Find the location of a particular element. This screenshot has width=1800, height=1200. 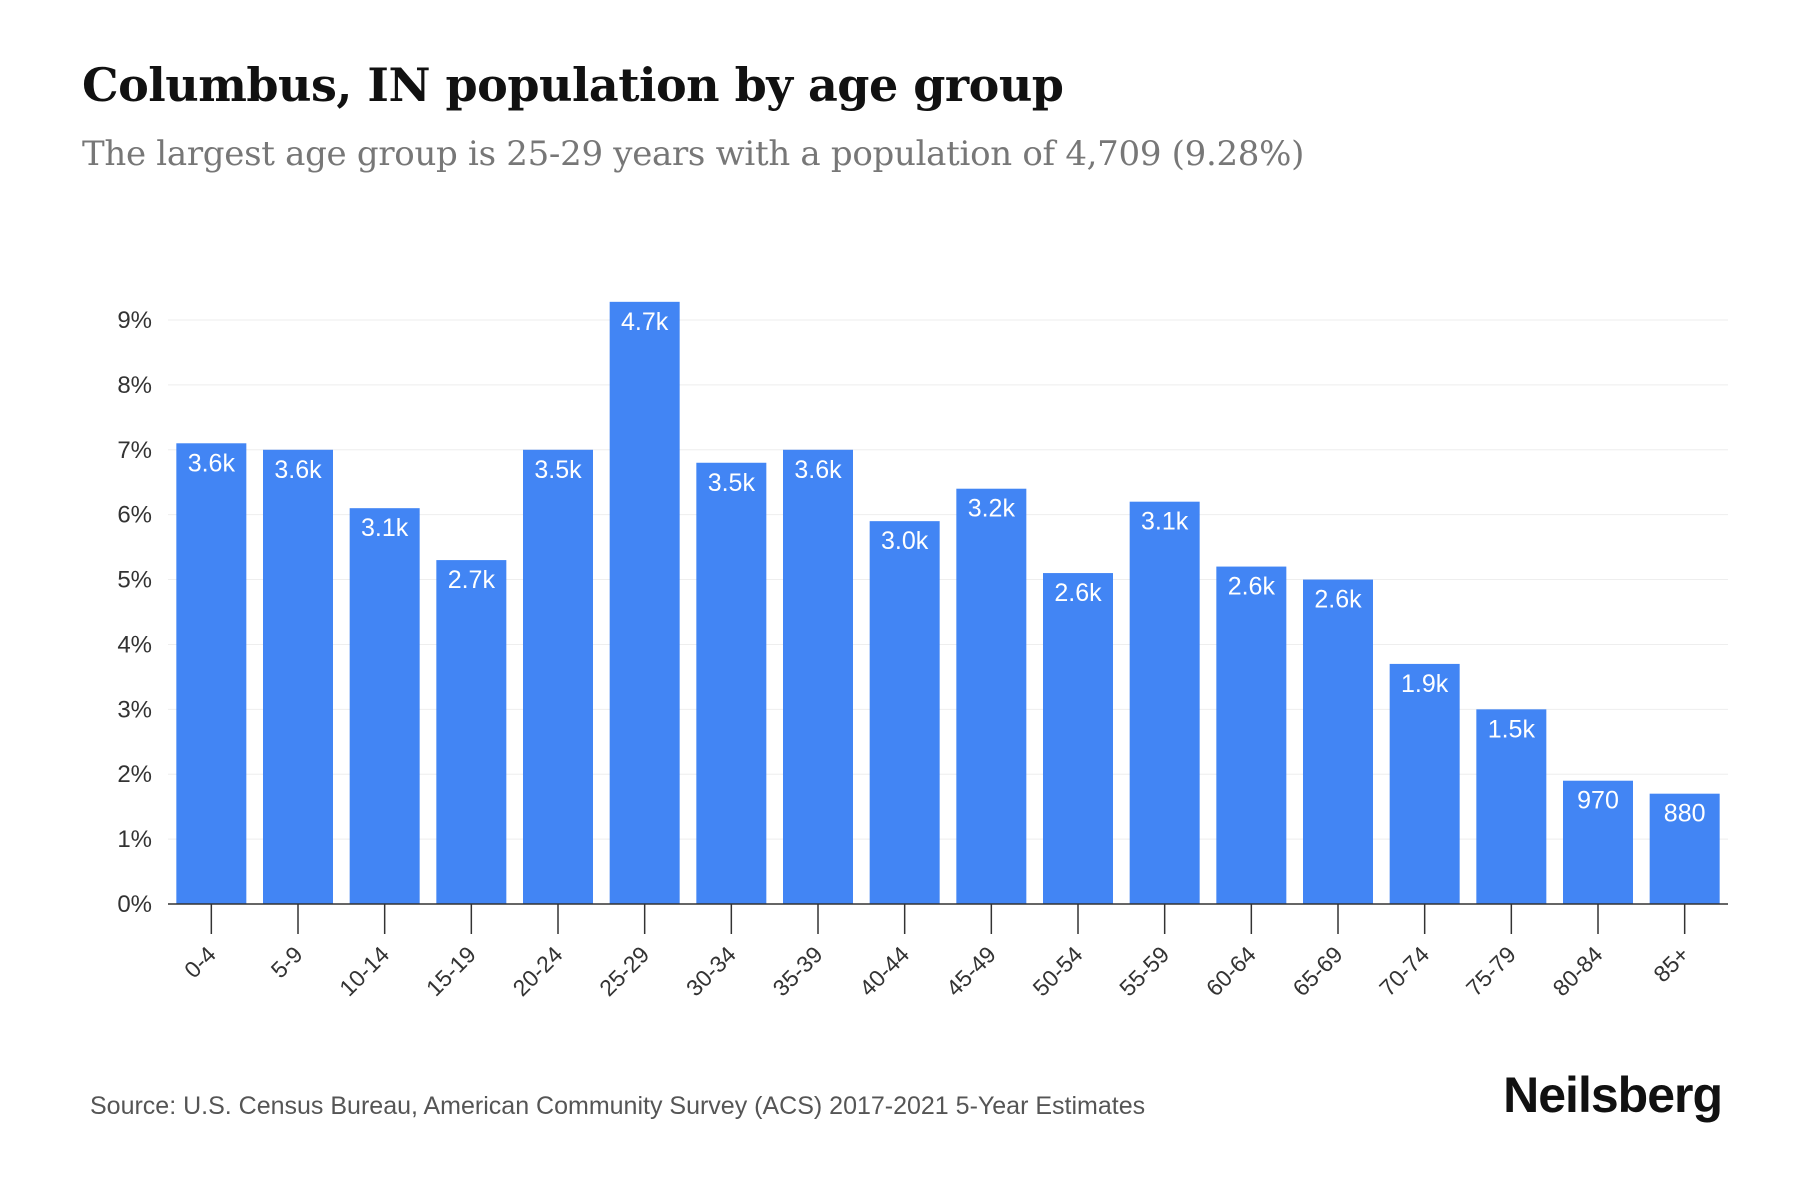

y-tick-label: 7% is located at coordinates (134, 450).